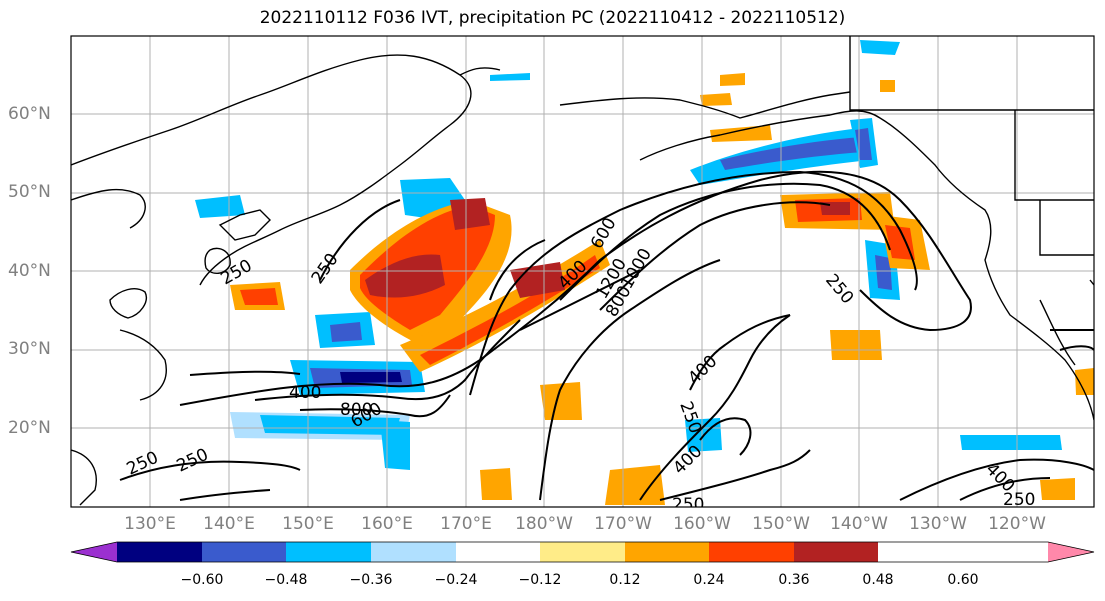 The width and height of the screenshot is (1105, 601). Describe the element at coordinates (540, 580) in the screenshot. I see `colorbar-tick: −0.12` at that location.